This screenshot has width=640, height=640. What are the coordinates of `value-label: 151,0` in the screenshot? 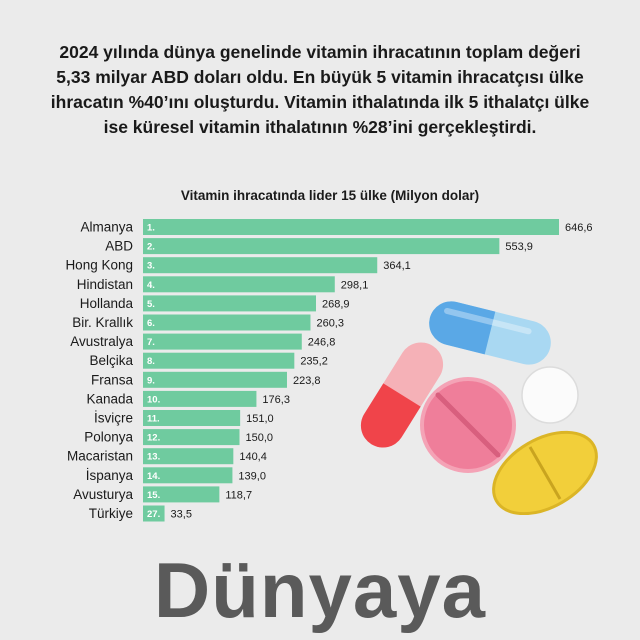 It's located at (260, 419).